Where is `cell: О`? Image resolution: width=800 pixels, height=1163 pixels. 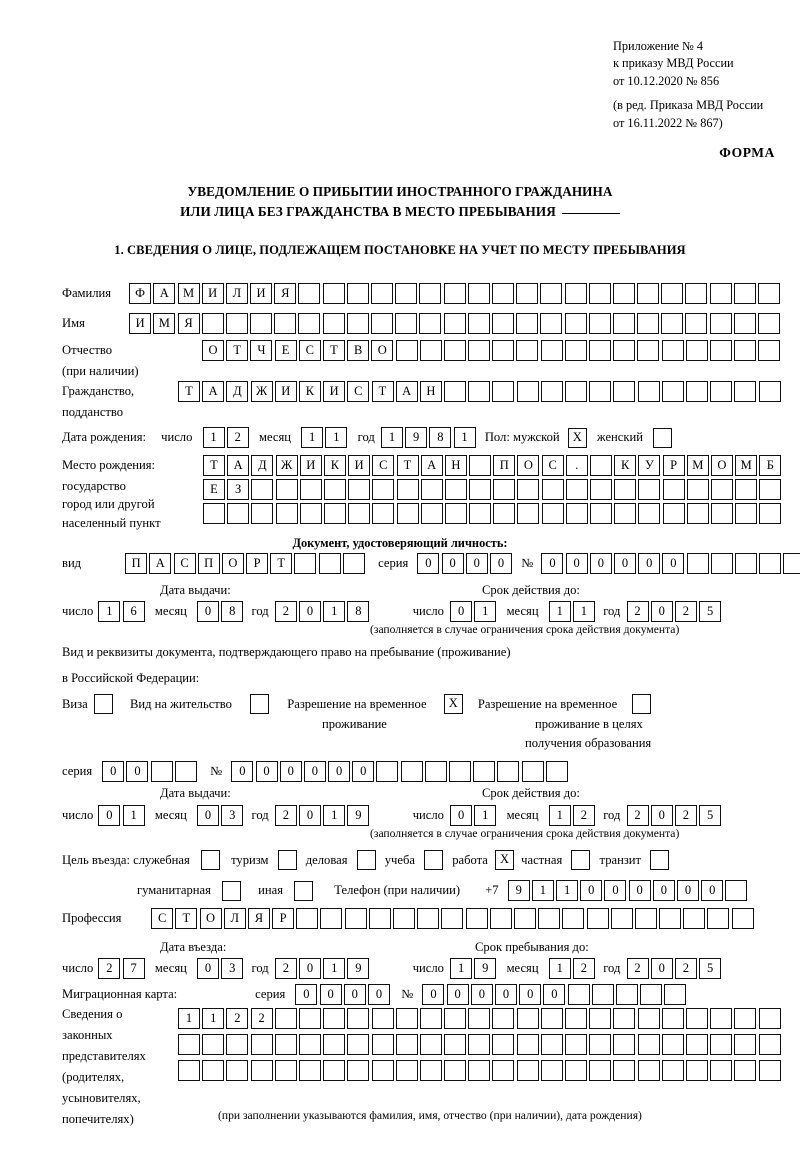 cell: О is located at coordinates (232, 563).